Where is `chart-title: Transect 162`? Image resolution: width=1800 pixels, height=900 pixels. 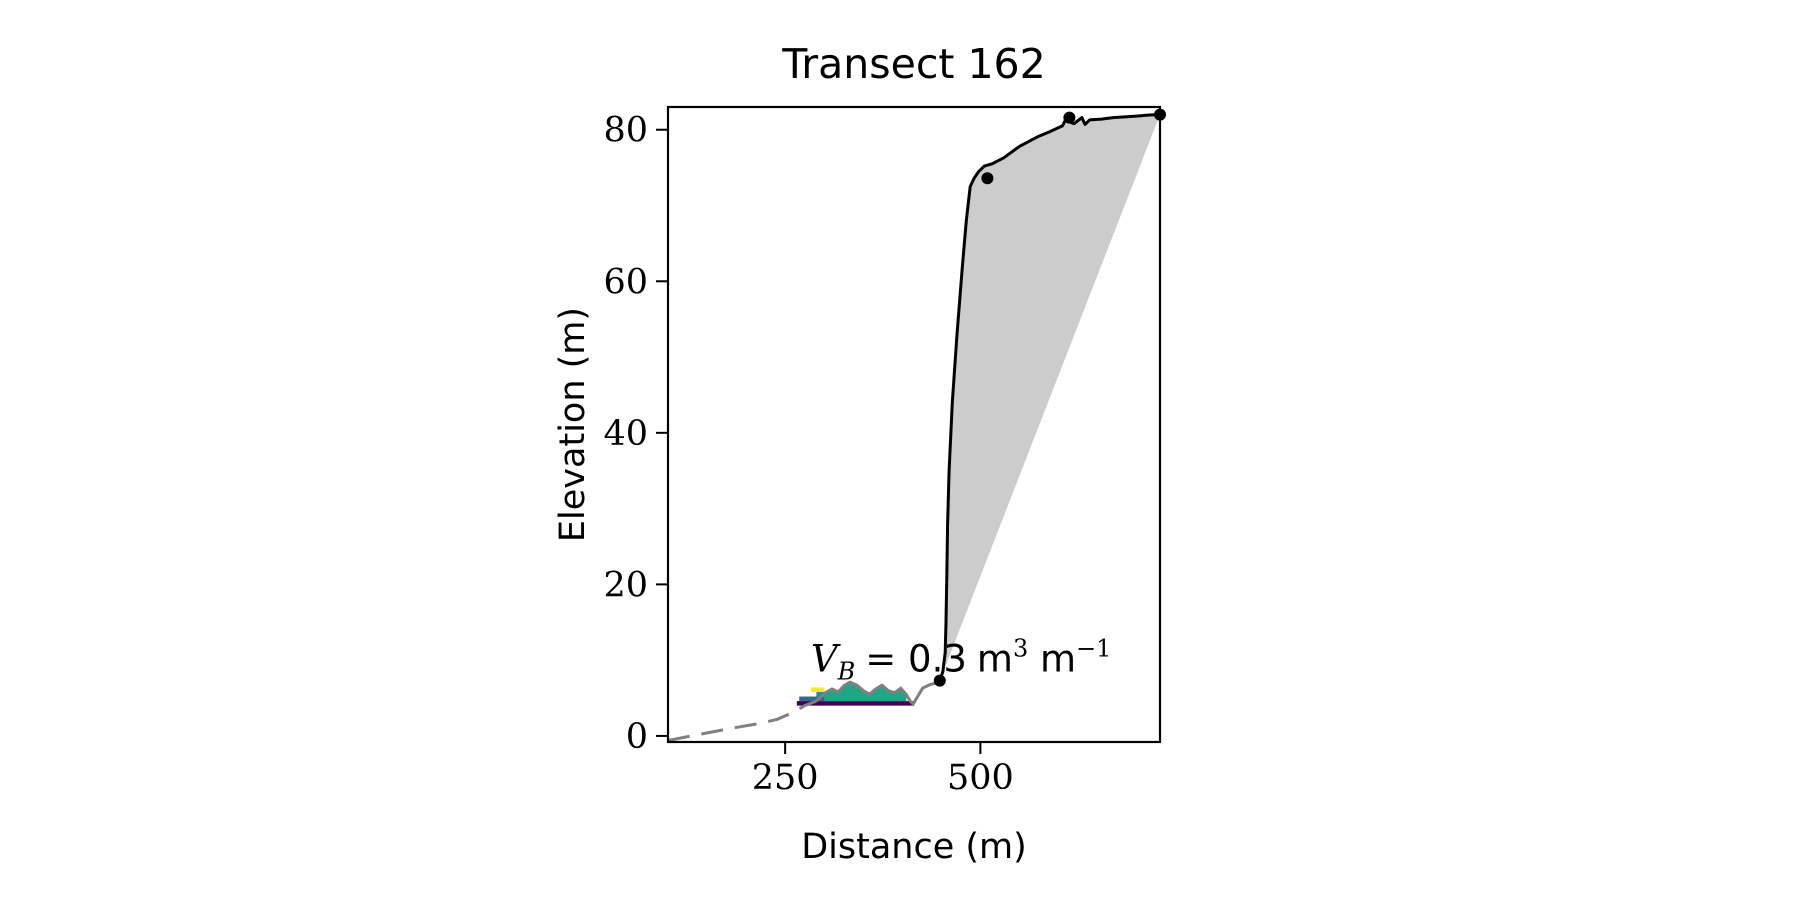 chart-title: Transect 162 is located at coordinates (913, 64).